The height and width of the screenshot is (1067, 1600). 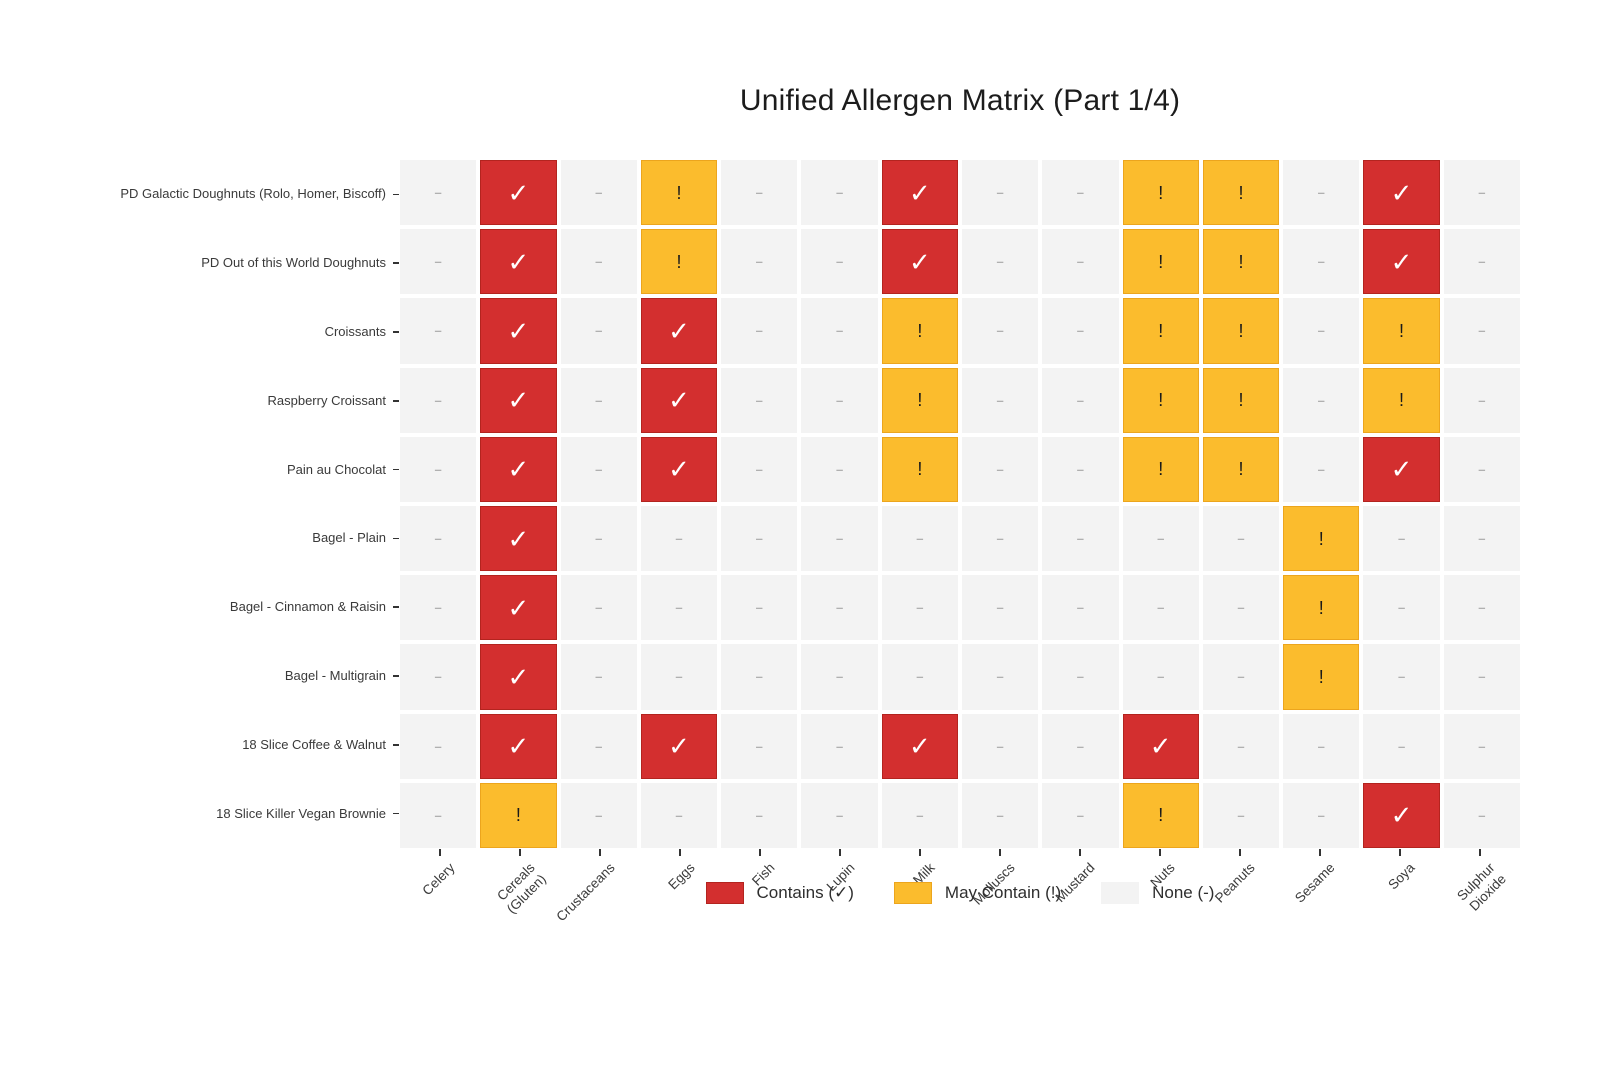 What do you see at coordinates (327, 400) in the screenshot?
I see `row-label: Raspberry Croissant` at bounding box center [327, 400].